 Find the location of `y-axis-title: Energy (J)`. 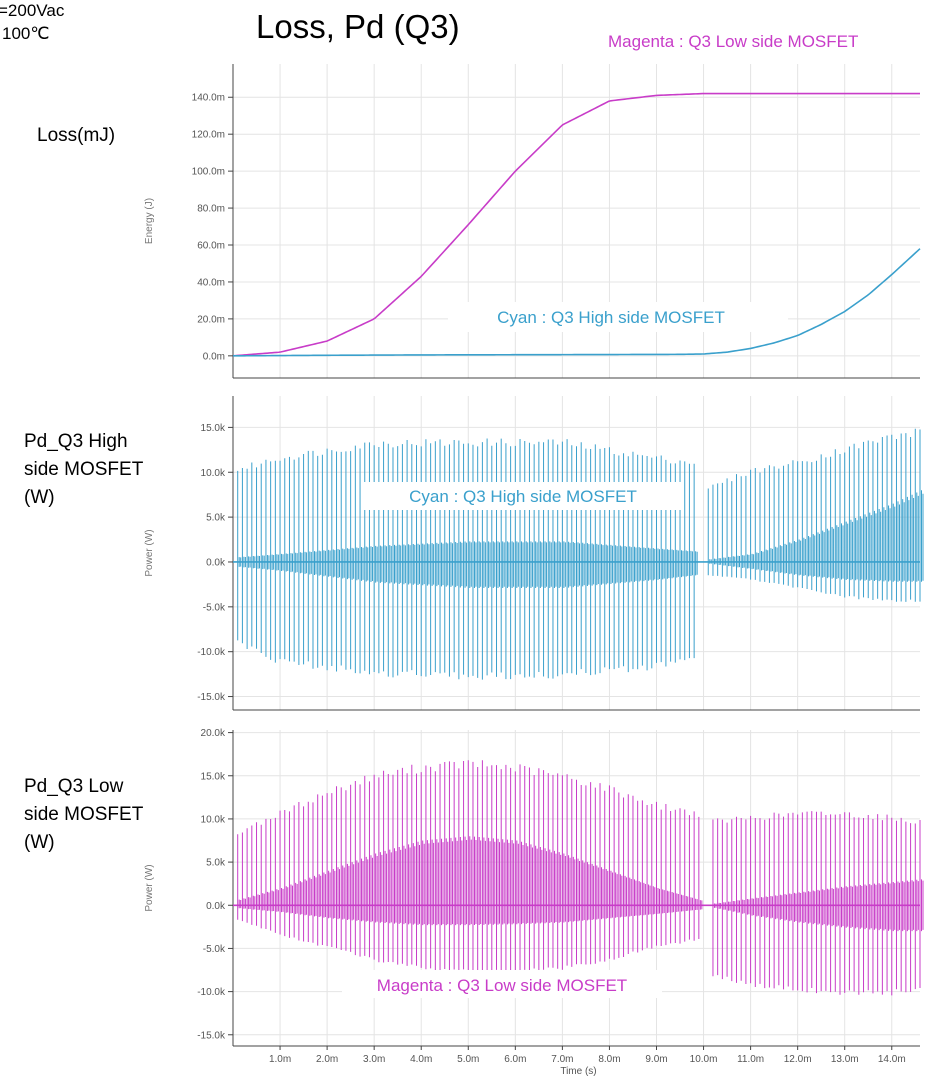

y-axis-title: Energy (J) is located at coordinates (149, 221).